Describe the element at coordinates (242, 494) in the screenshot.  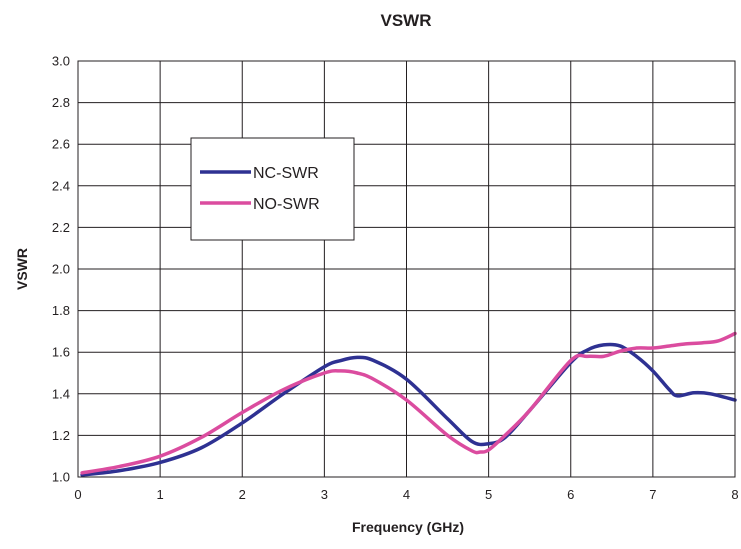
I see `x-tick-label: 2` at that location.